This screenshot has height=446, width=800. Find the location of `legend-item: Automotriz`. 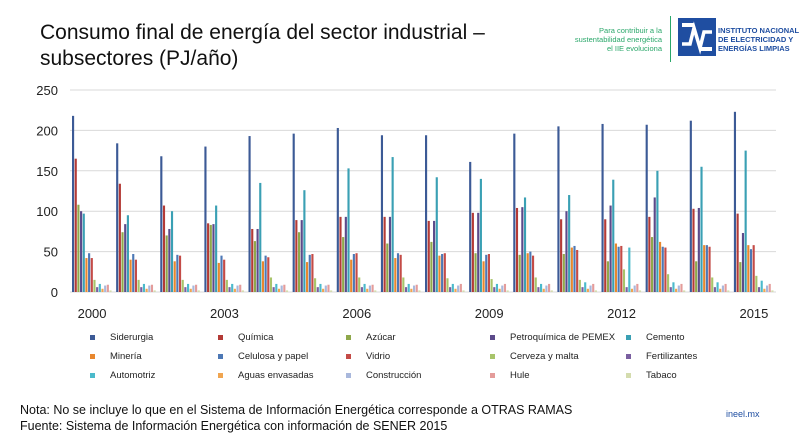

legend-item: Automotriz is located at coordinates (122, 375).